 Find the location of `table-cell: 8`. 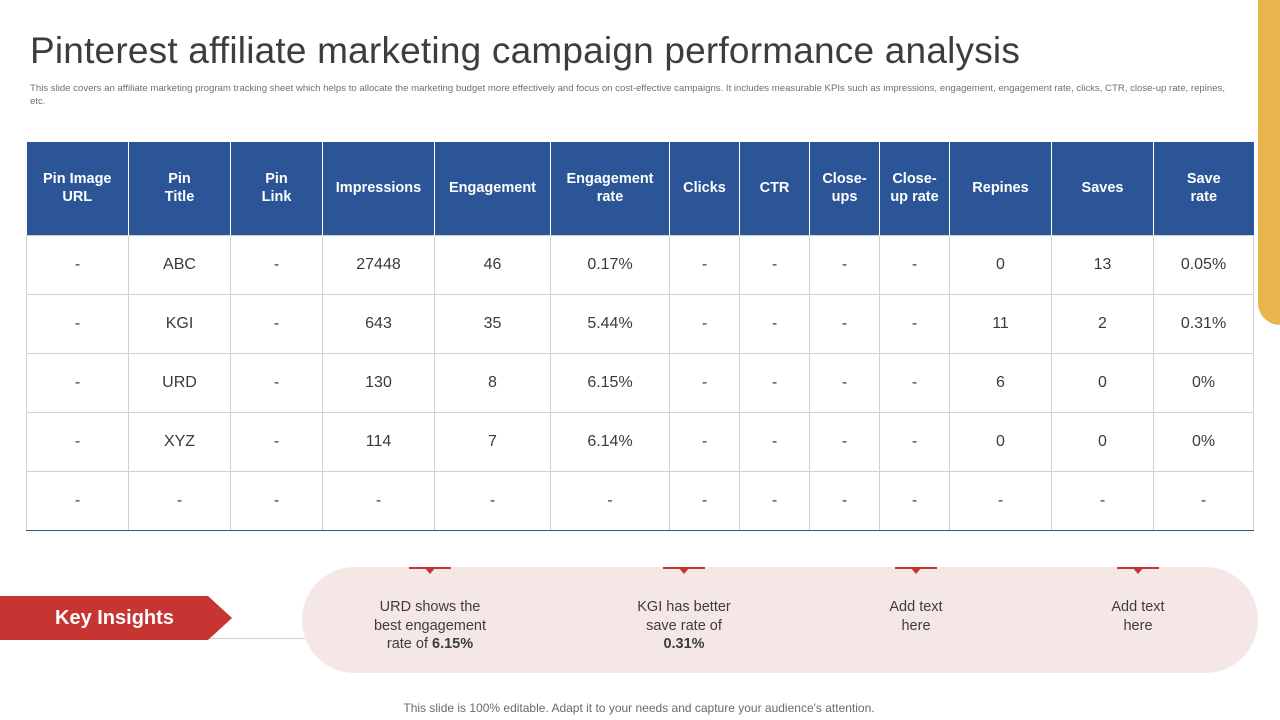

table-cell: 8 is located at coordinates (492, 382).